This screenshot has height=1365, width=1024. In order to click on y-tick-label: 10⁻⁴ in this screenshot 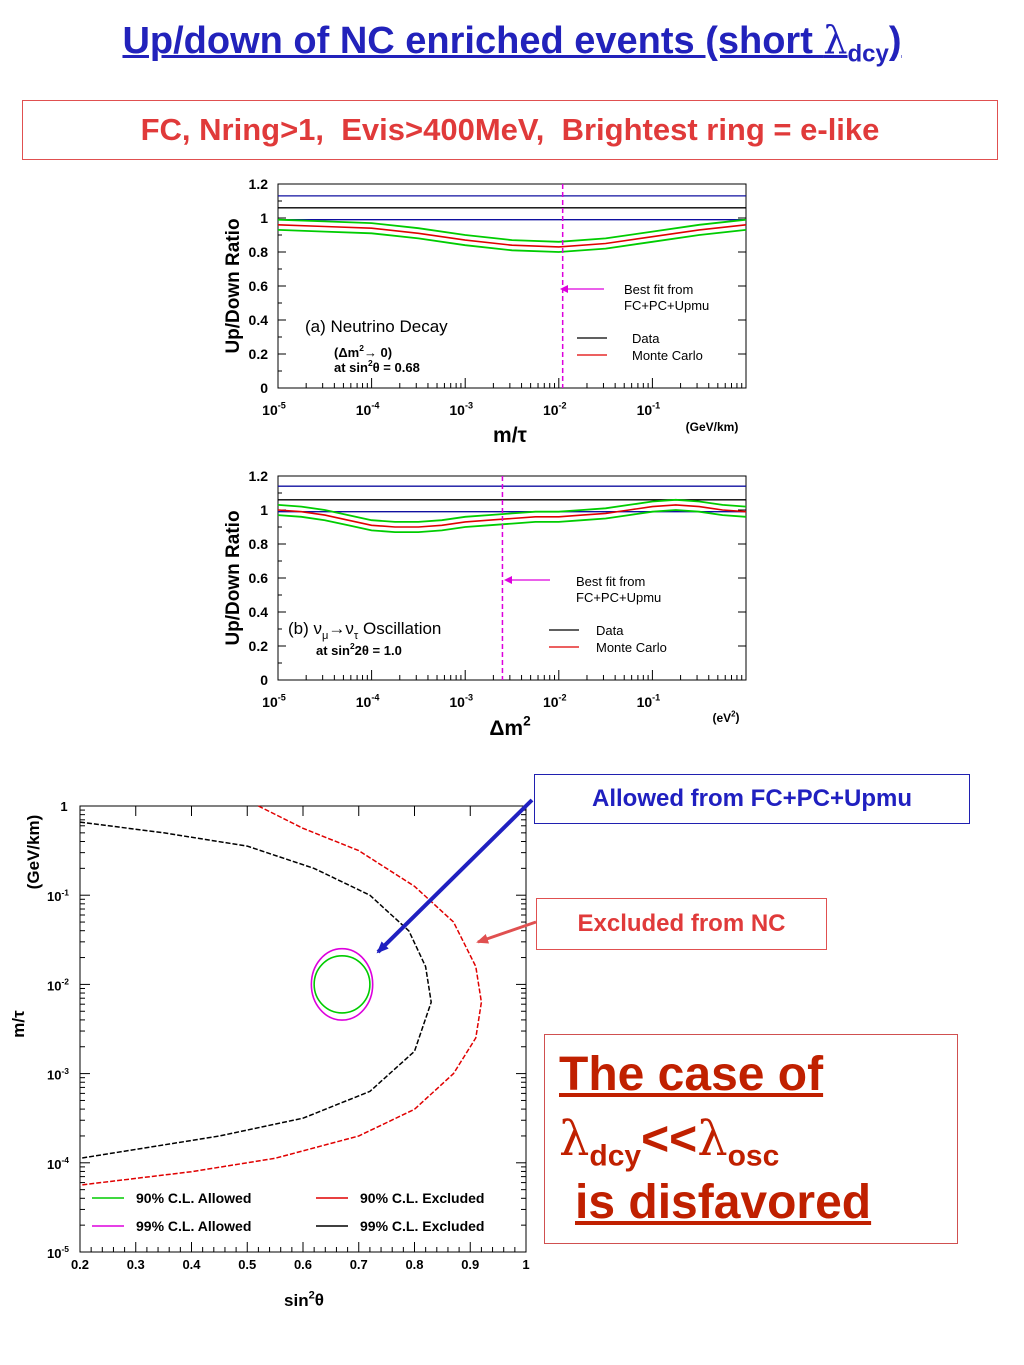, I will do `click(58, 1163)`.